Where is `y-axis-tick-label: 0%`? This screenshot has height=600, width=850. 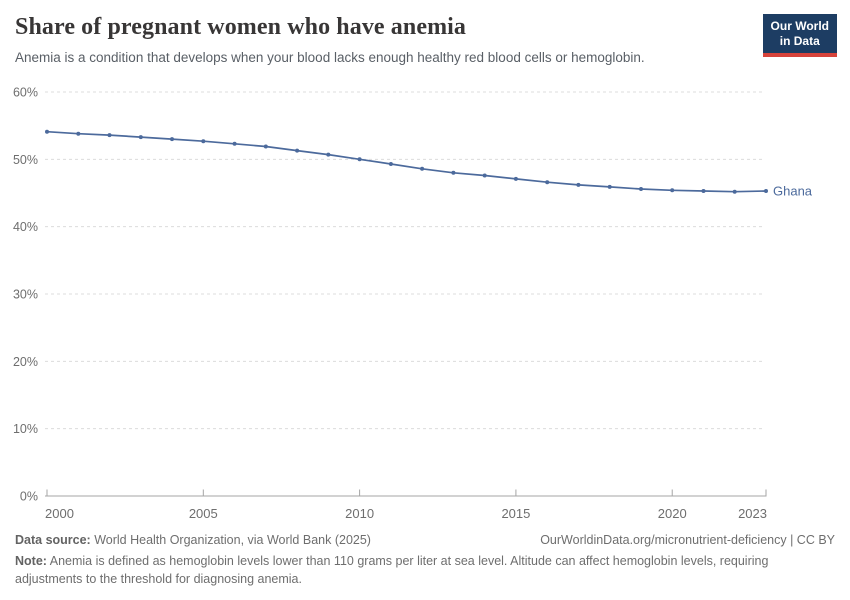
y-axis-tick-label: 0% is located at coordinates (29, 497).